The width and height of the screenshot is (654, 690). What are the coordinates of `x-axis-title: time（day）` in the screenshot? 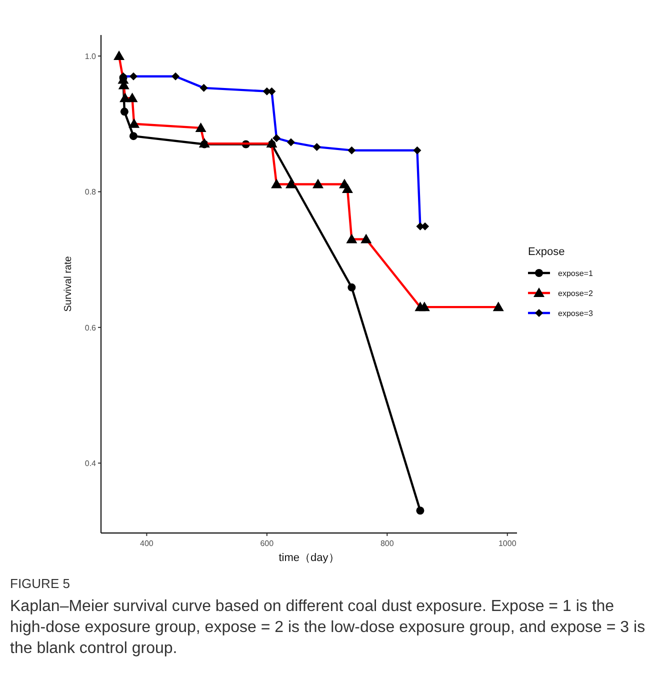 It's located at (309, 558).